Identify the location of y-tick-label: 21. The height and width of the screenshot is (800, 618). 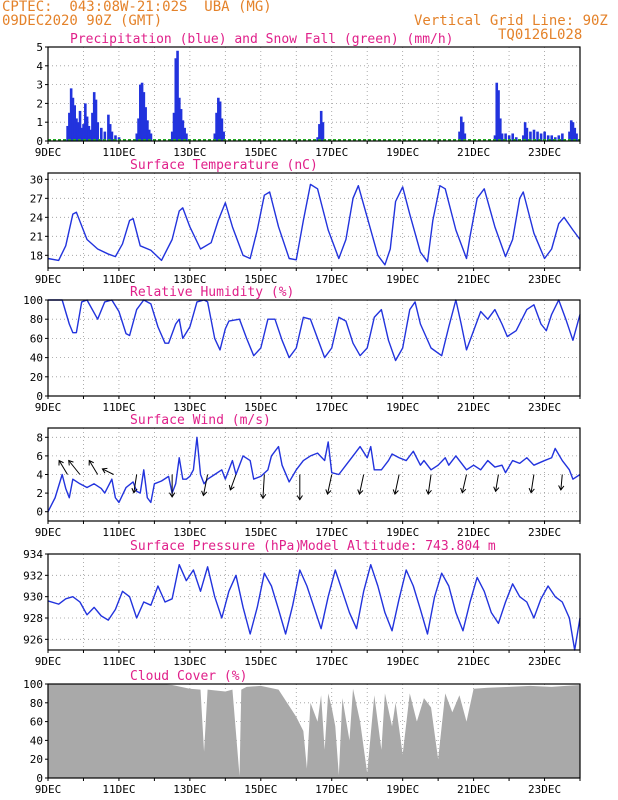
(36, 236).